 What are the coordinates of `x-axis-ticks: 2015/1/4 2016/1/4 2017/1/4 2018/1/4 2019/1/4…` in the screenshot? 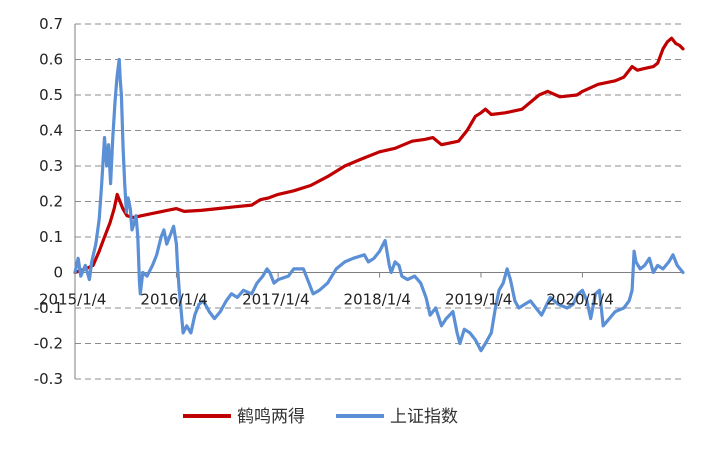 It's located at (326, 290).